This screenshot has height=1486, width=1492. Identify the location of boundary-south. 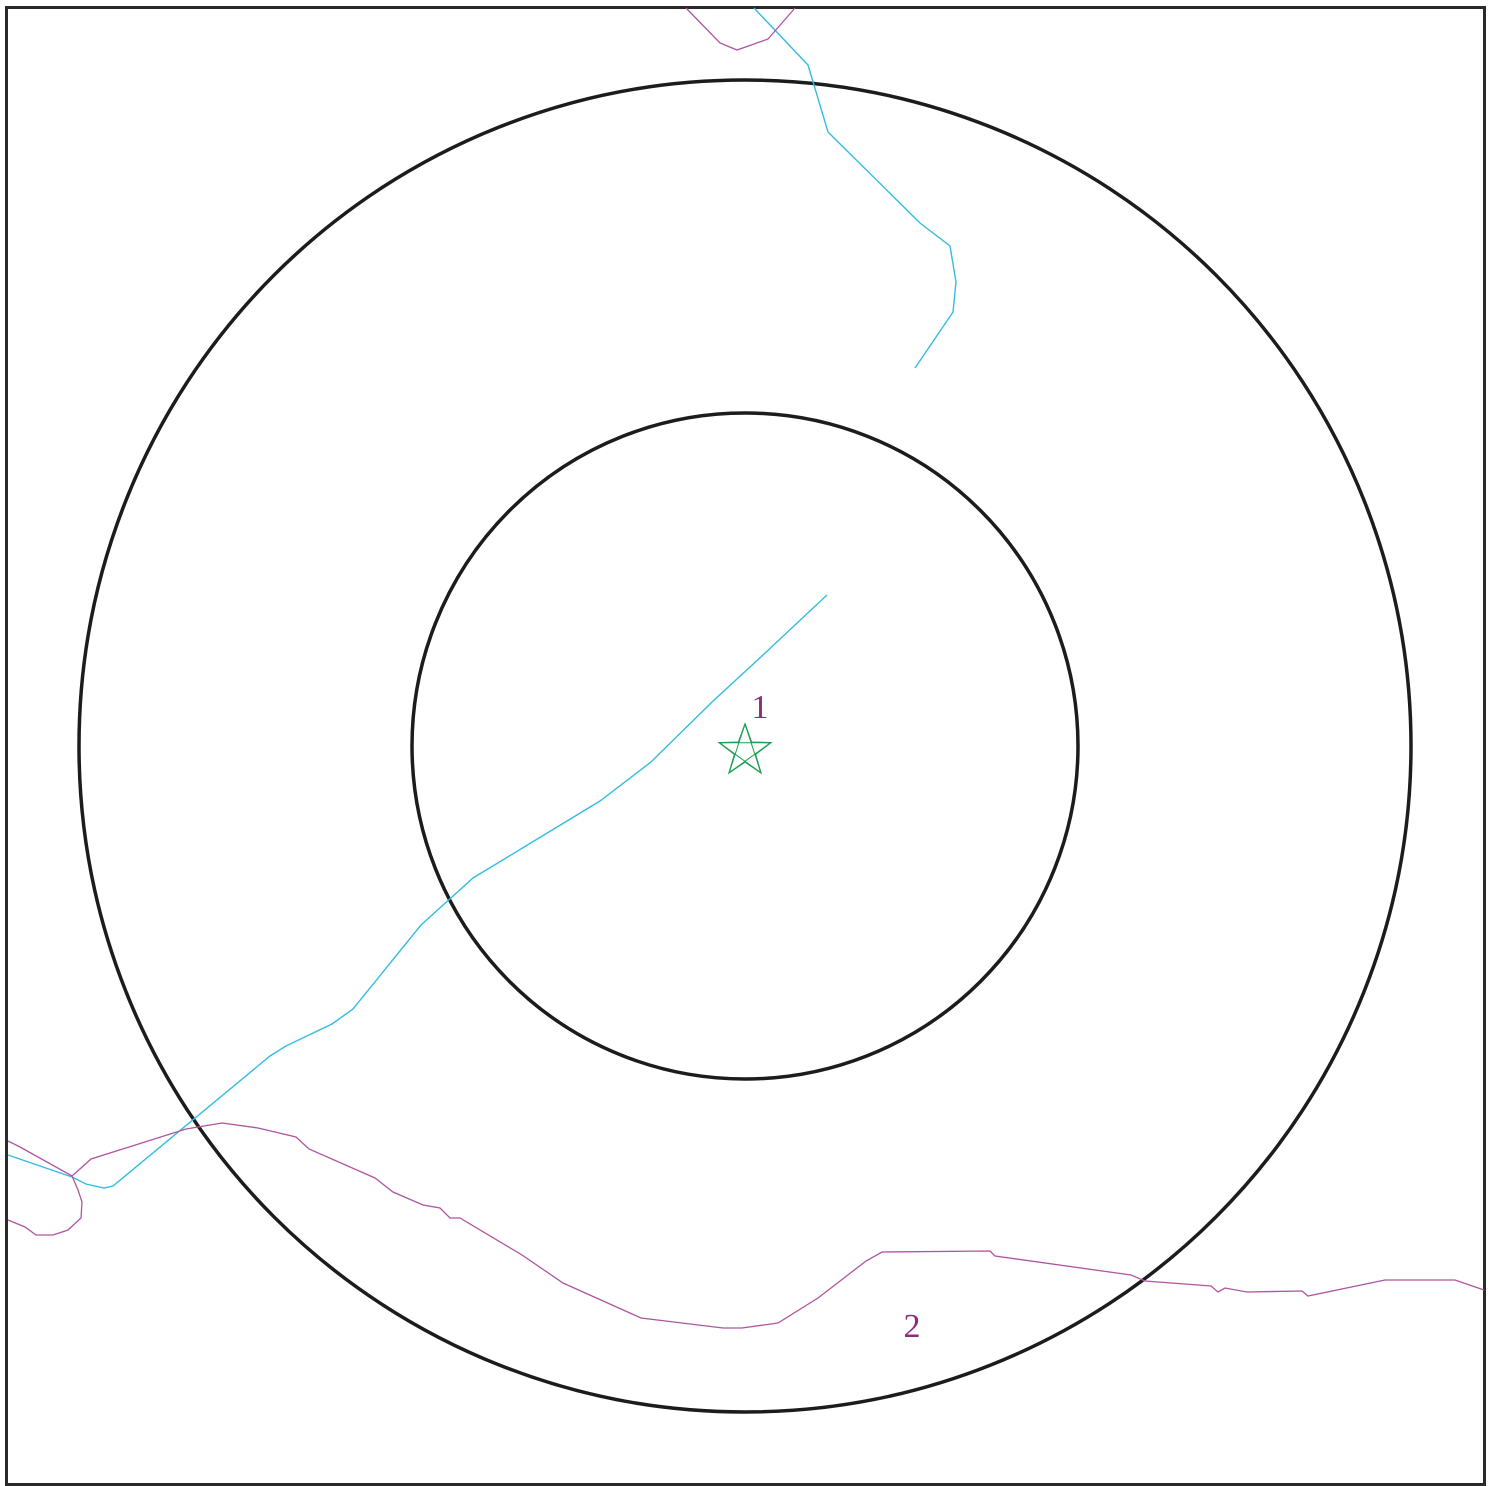
(746, 1225).